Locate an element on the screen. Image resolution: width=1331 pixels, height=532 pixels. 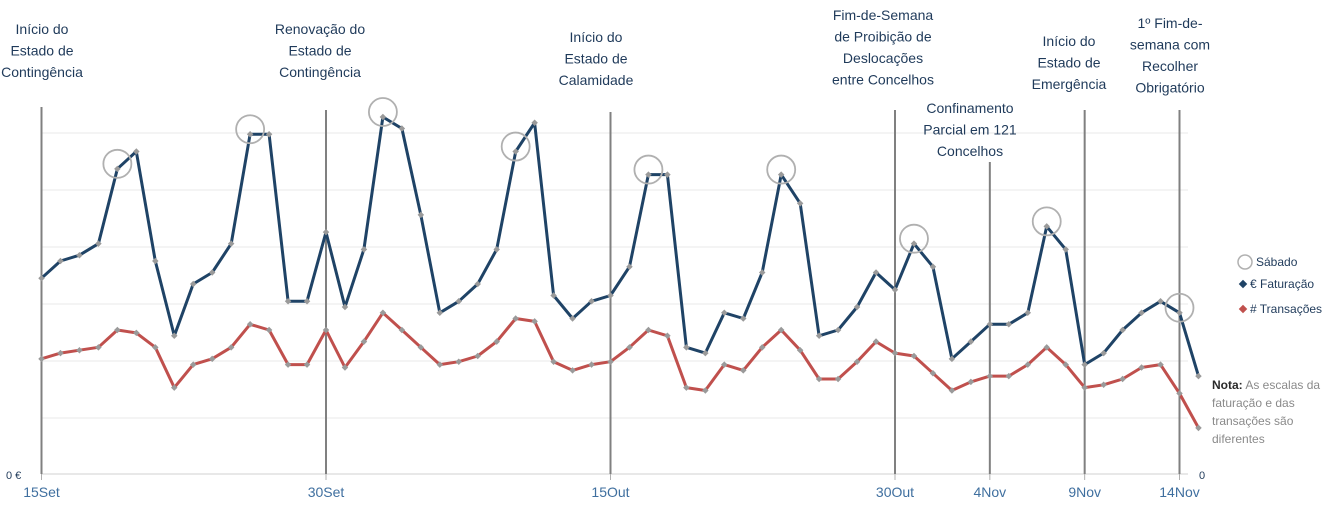
event-annotation: Renovação do Estado de Contingência is located at coordinates (320, 50).